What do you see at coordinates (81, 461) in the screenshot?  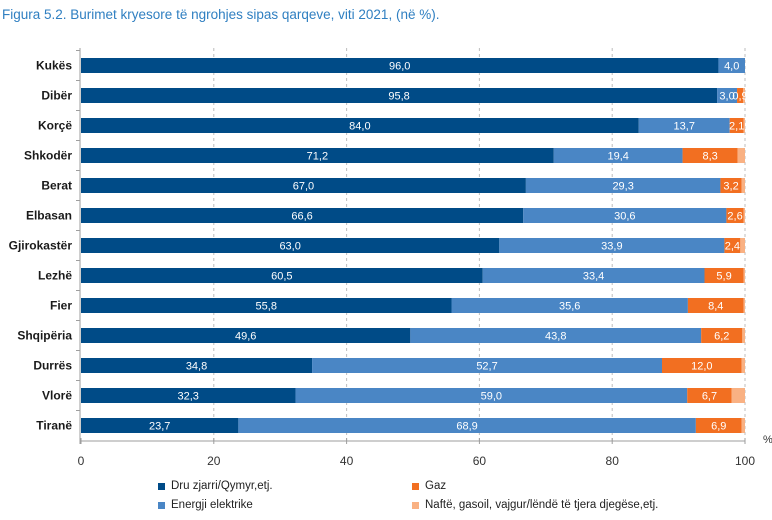 I see `x-tick-label: 0` at bounding box center [81, 461].